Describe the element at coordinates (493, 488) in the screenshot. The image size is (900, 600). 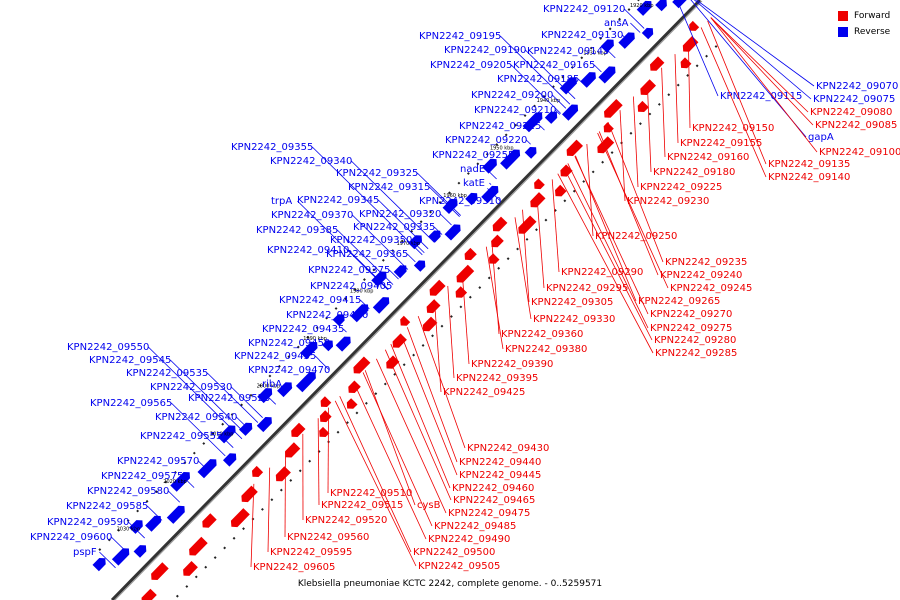
I see `forward-gene-label: KPN2242_09460` at that location.